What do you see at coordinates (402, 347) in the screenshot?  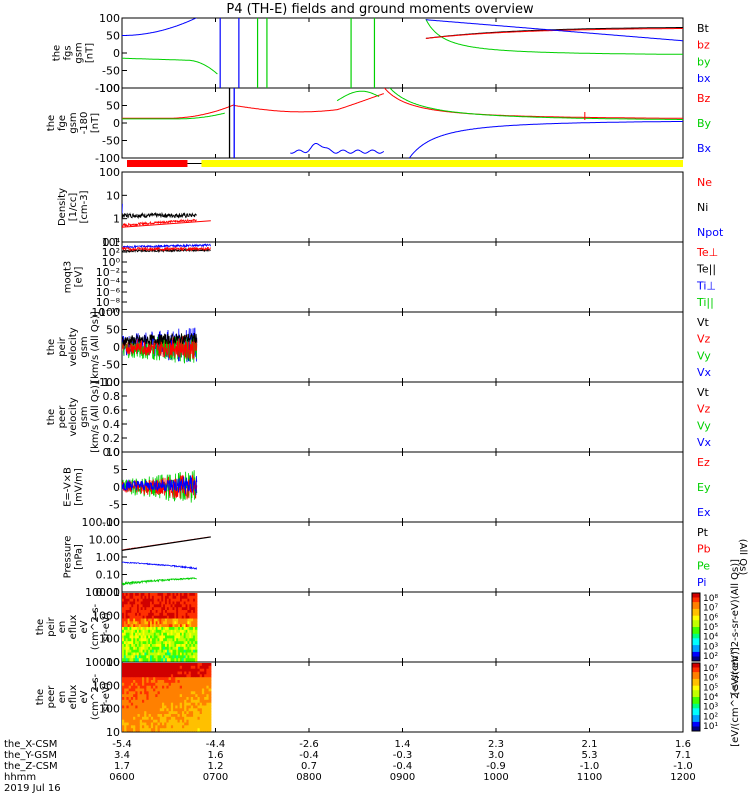 I see `panel-frame` at bounding box center [402, 347].